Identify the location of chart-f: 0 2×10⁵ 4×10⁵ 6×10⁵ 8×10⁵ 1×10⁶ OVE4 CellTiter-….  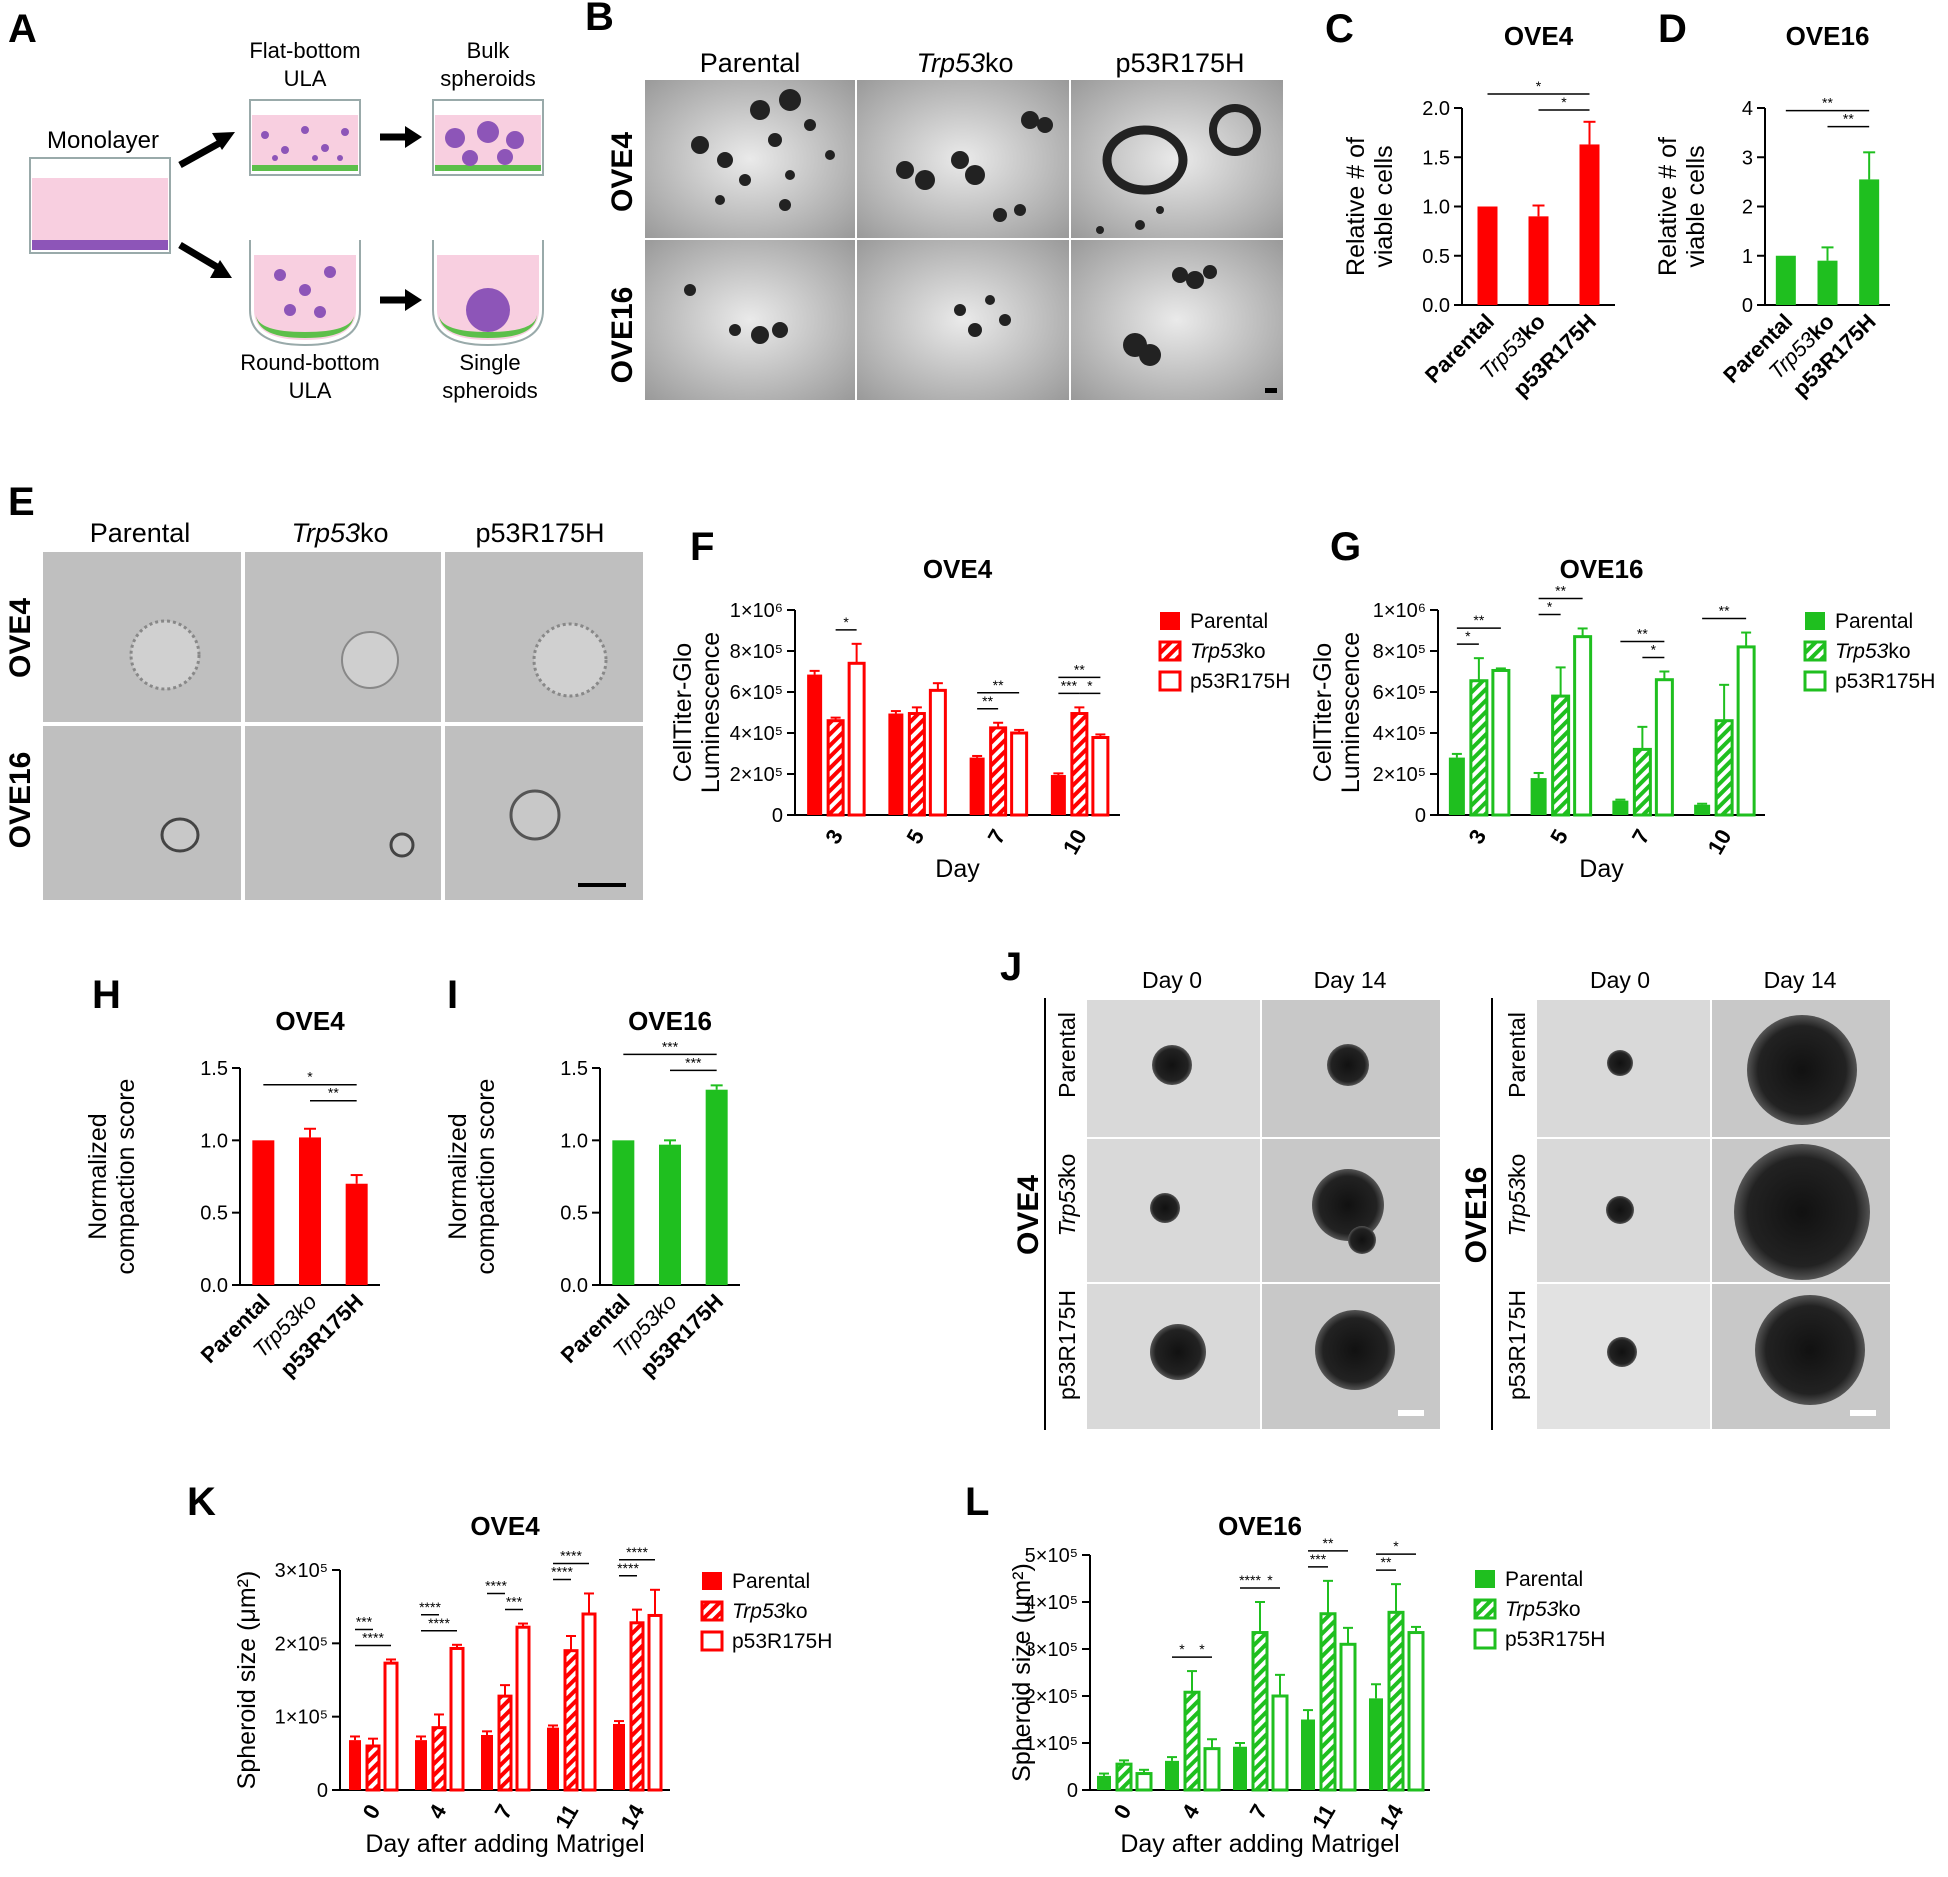
(979, 718).